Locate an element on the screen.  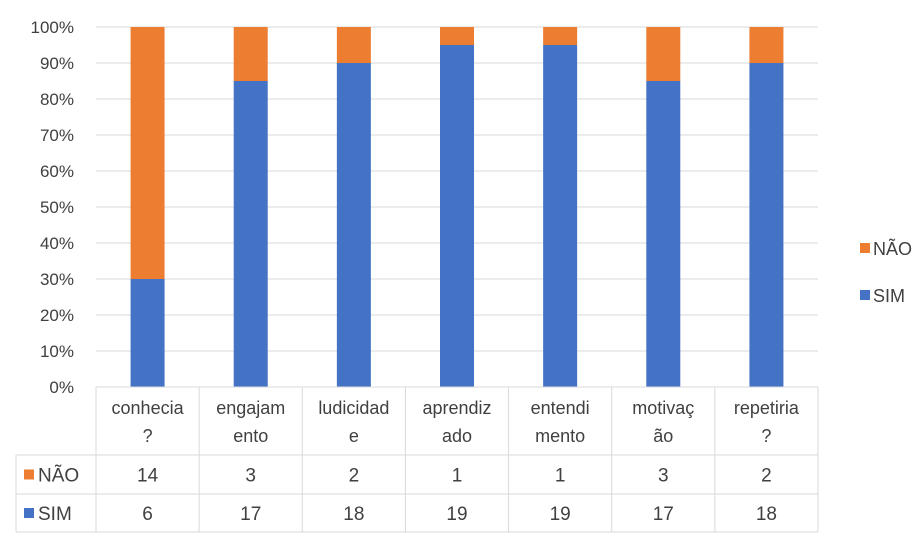
data-label: 14 is located at coordinates (148, 476).